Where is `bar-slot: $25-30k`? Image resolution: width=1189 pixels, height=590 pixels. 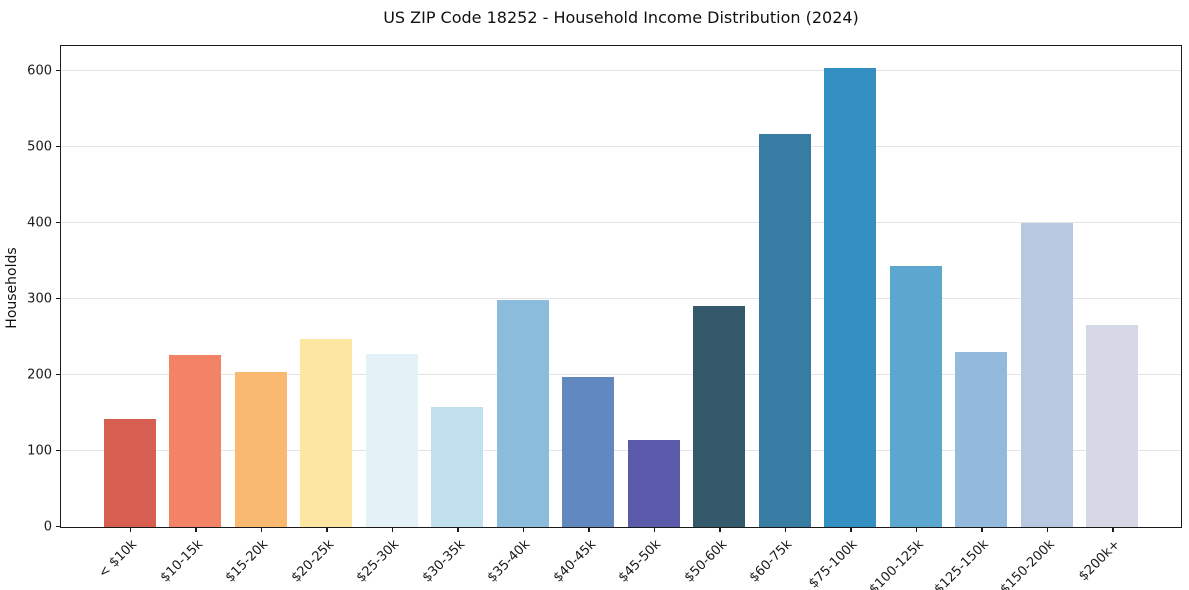
bar-slot: $25-30k is located at coordinates (386, 469).